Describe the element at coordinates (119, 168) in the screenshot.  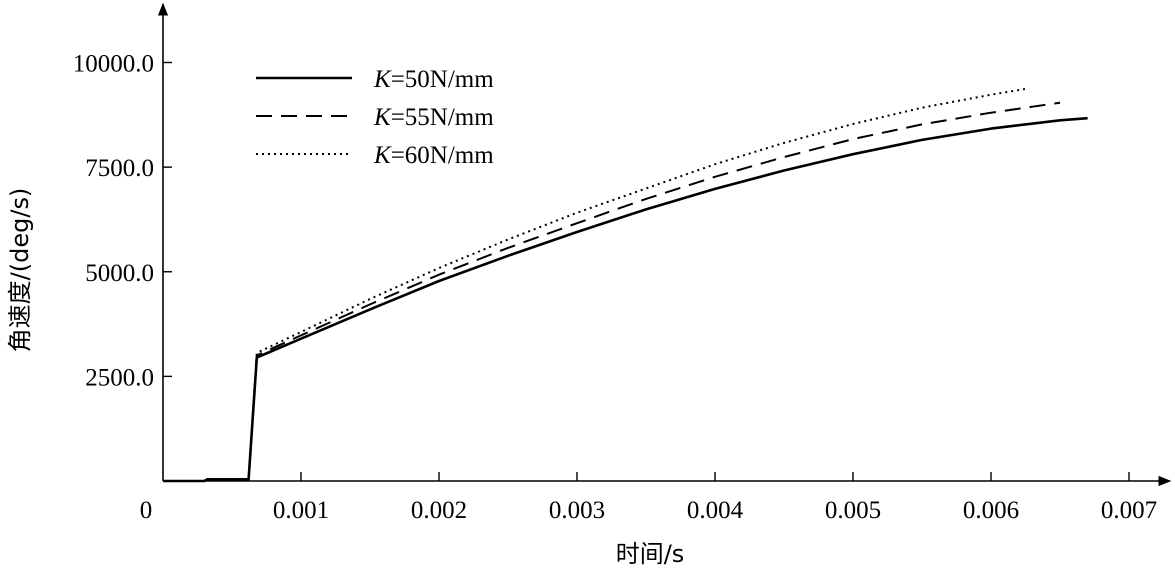
I see `y-tick-label-3: 7500.0` at that location.